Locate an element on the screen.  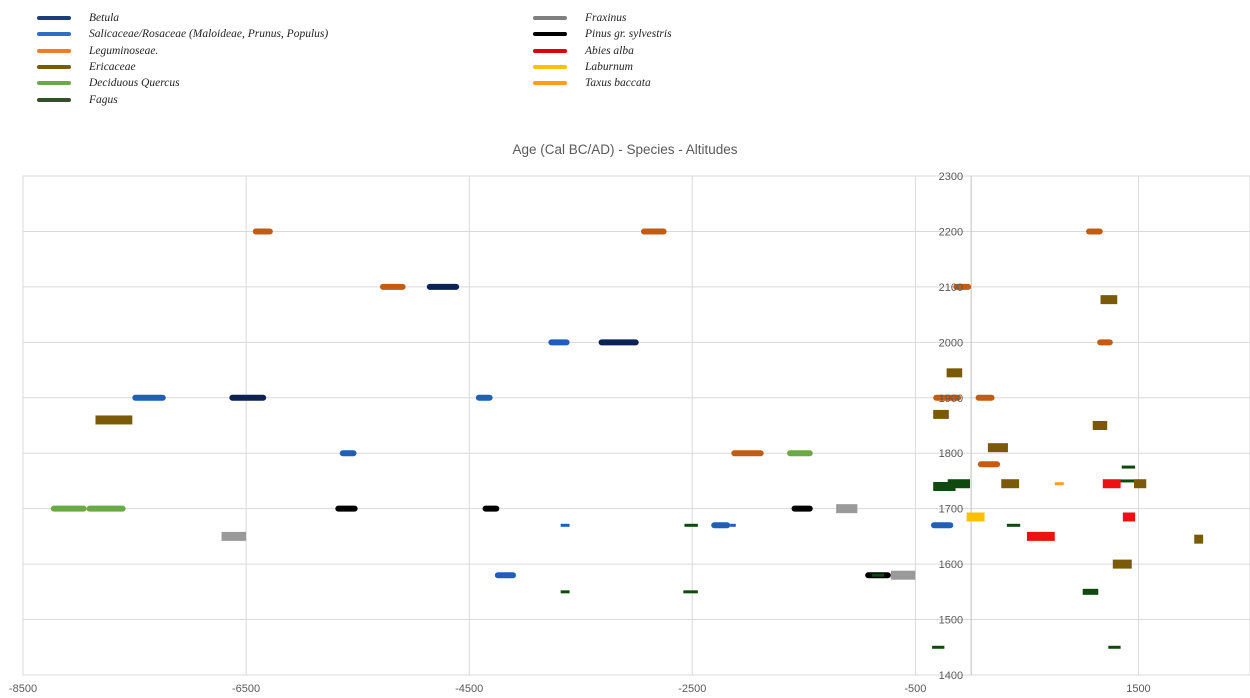
y-tick-label: 2200 is located at coordinates (951, 232).